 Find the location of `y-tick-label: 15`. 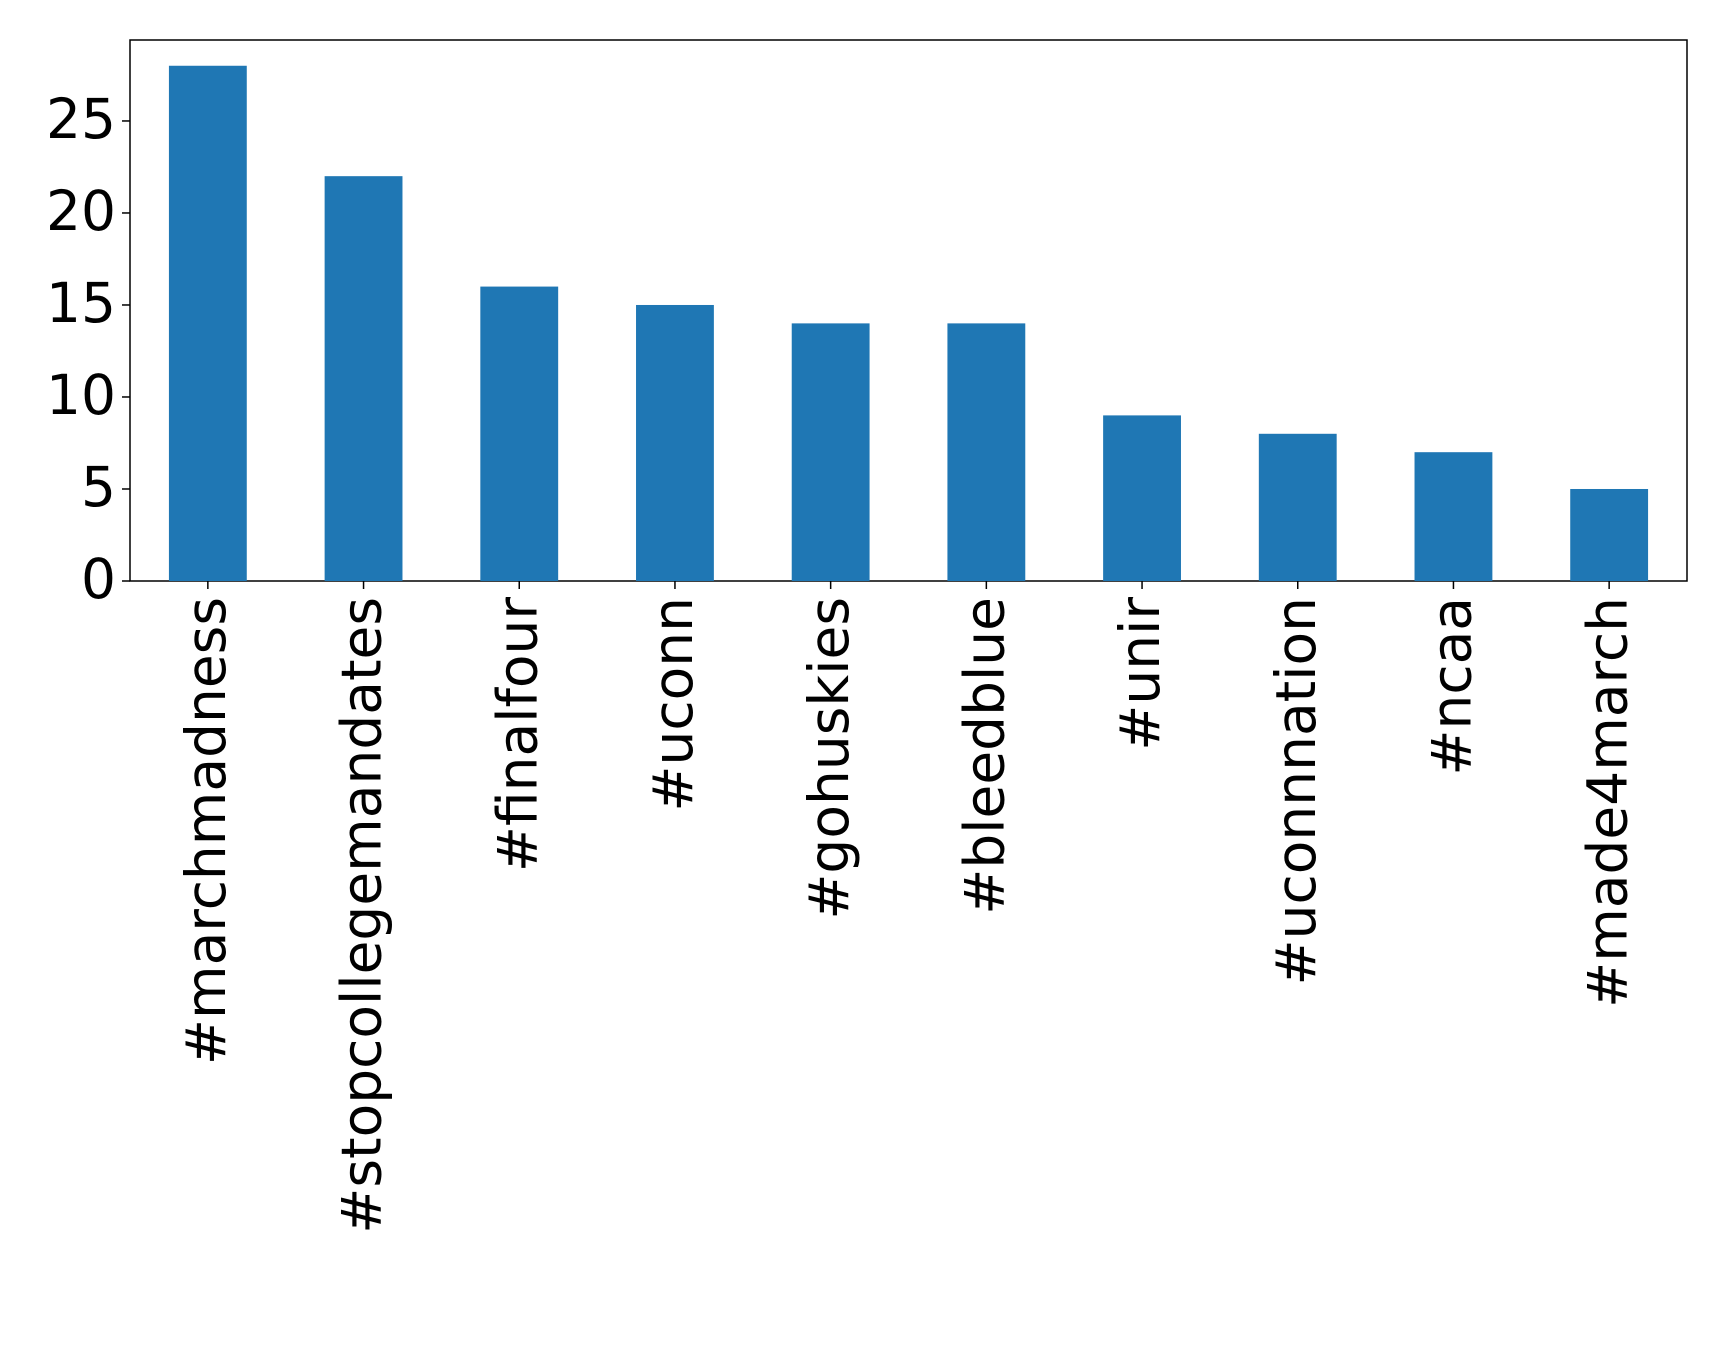

y-tick-label: 15 is located at coordinates (81, 303).